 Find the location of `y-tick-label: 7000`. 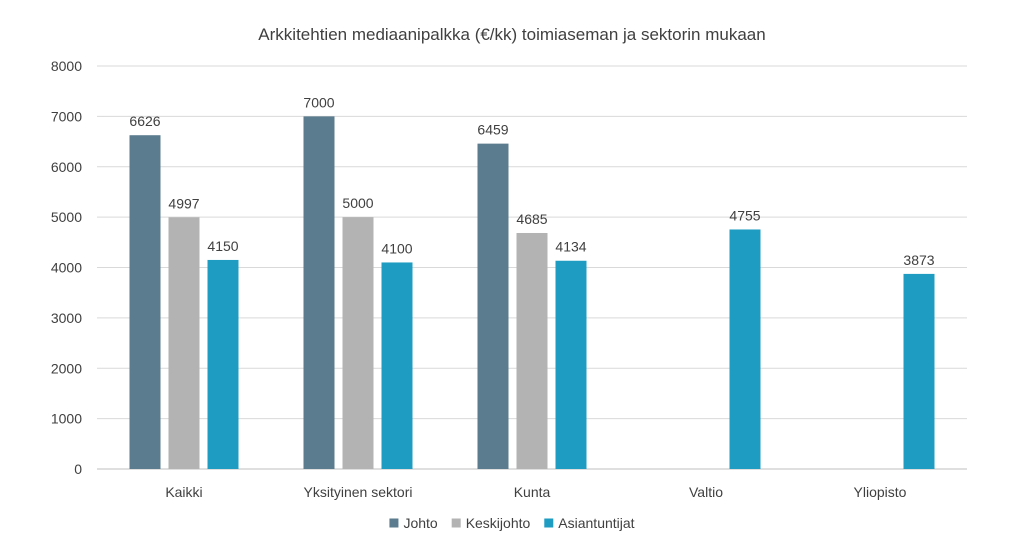

y-tick-label: 7000 is located at coordinates (66, 116).